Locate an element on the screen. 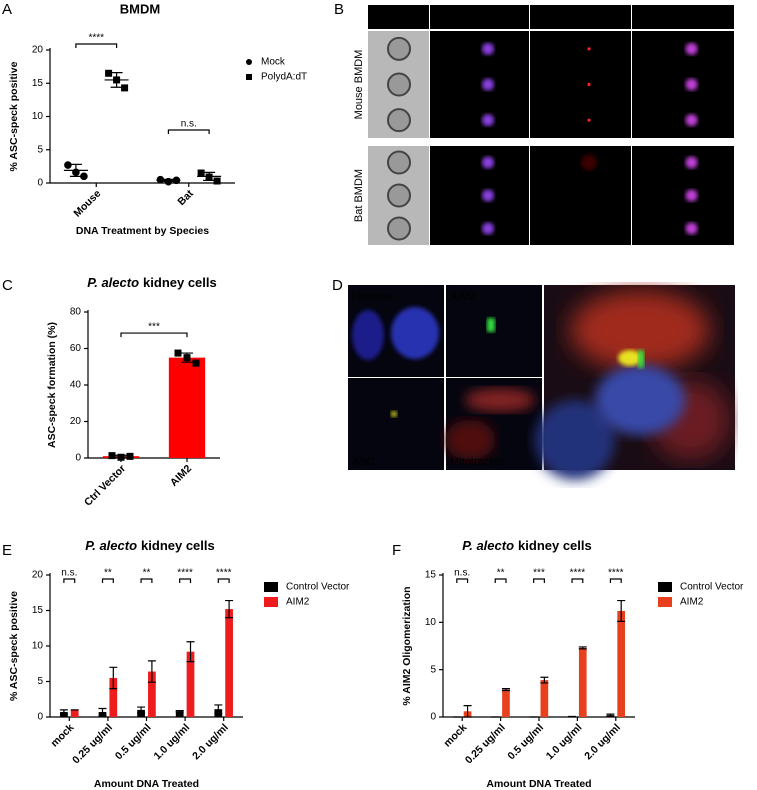 The height and width of the screenshot is (790, 757). chart-title: BMDM is located at coordinates (140, 8).